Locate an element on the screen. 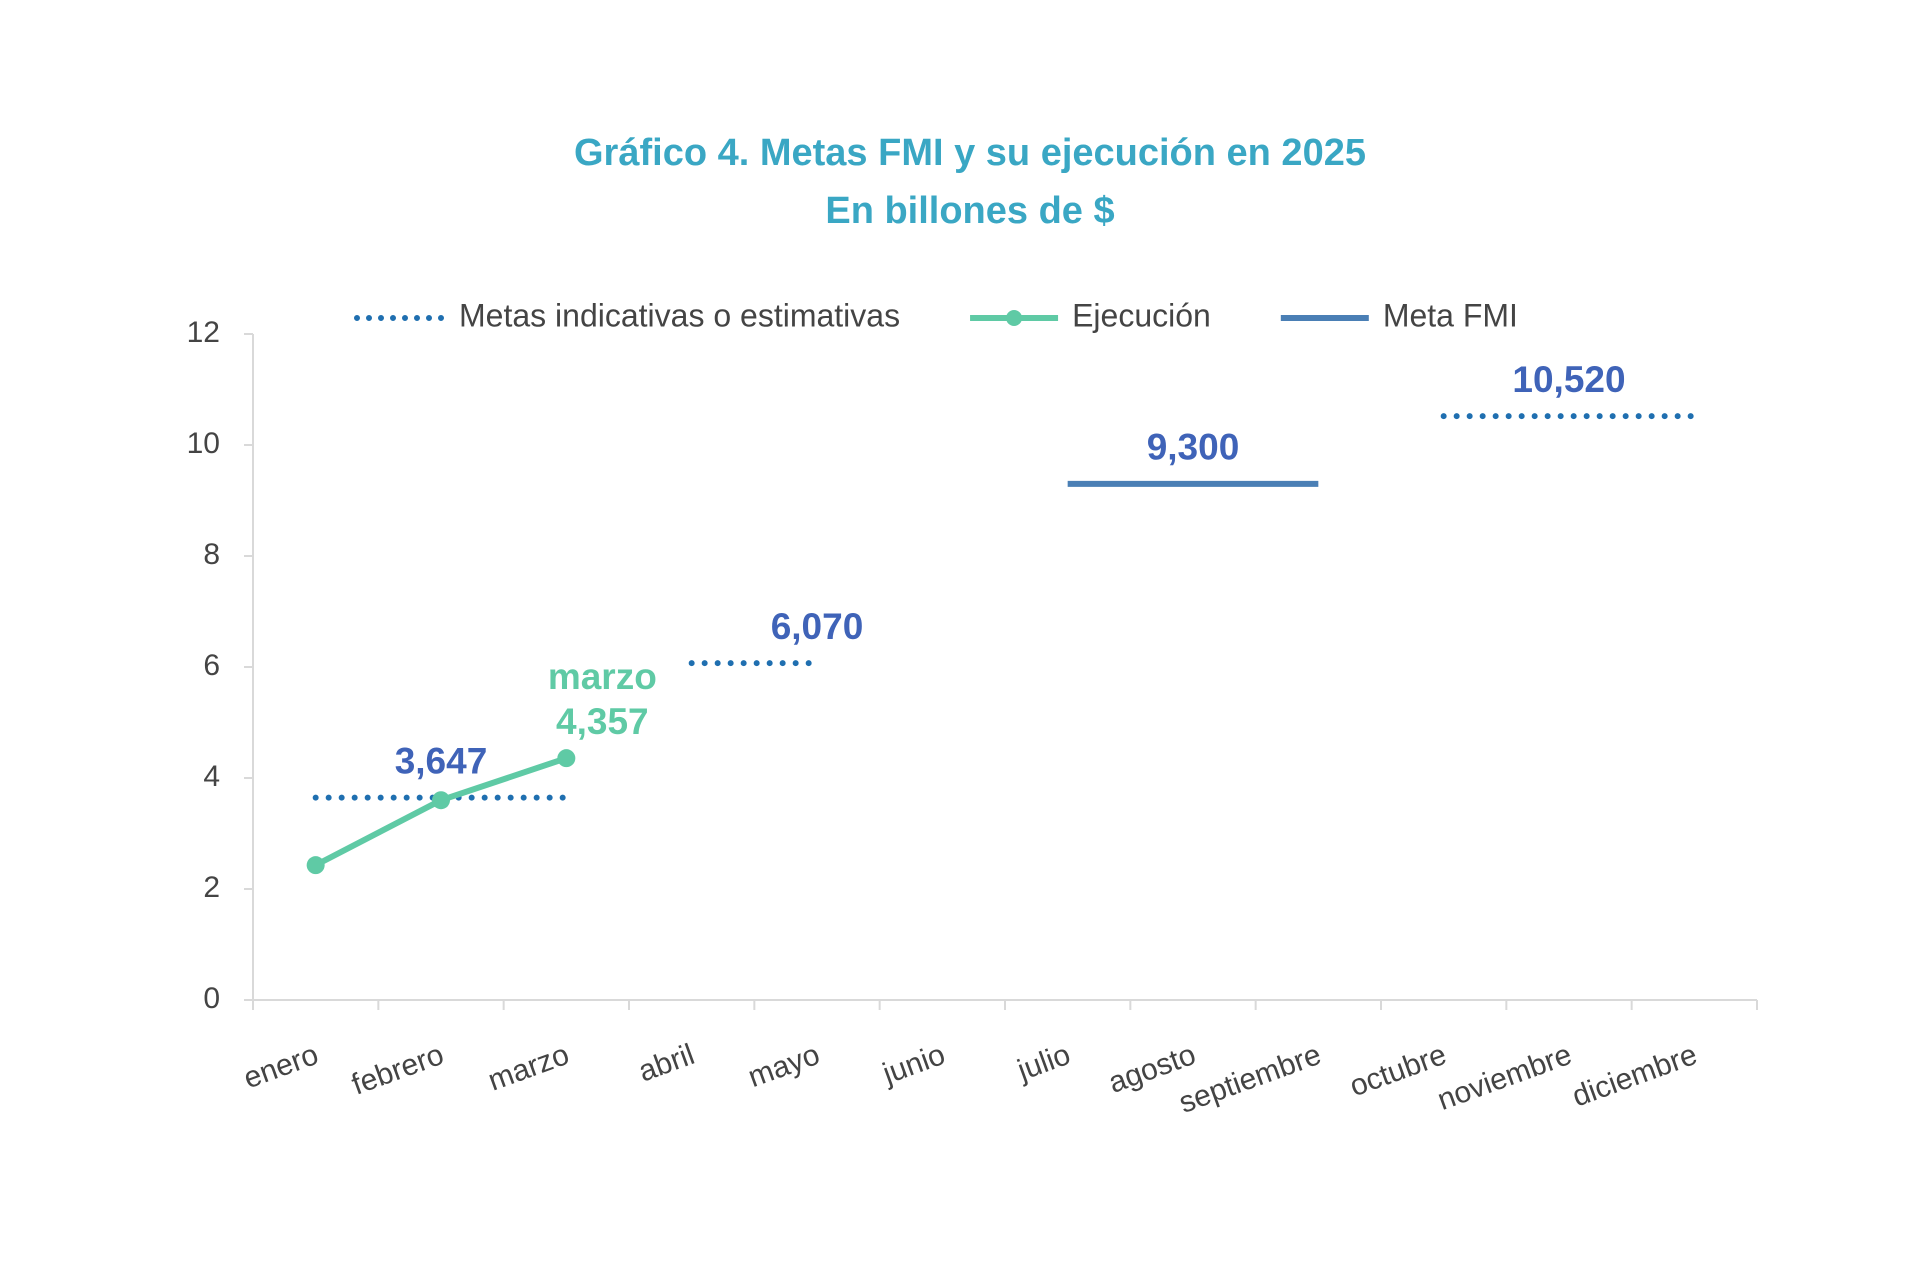  chart-subtitle: En billones de $ is located at coordinates (969, 211).